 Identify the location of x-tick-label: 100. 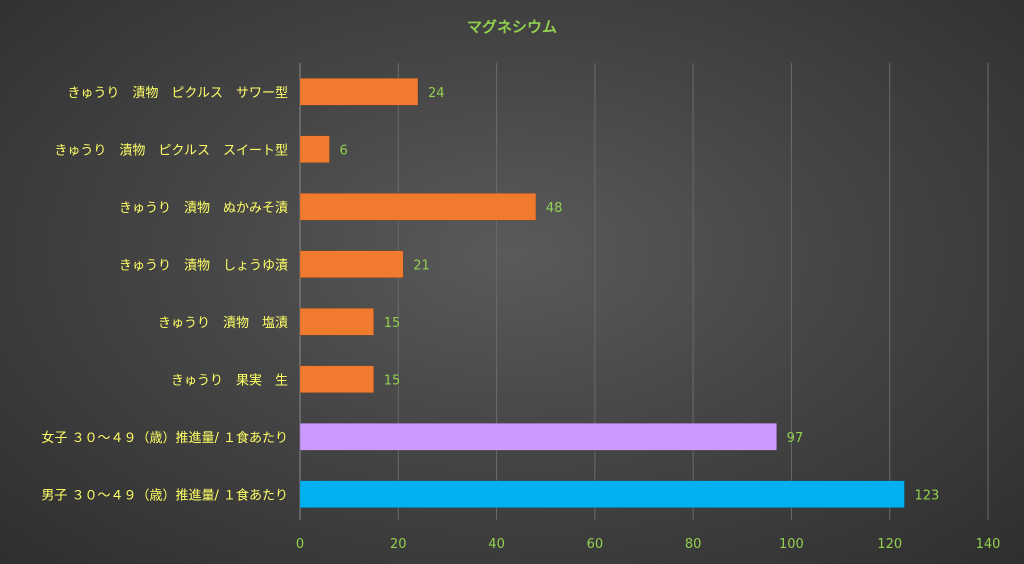
(791, 544).